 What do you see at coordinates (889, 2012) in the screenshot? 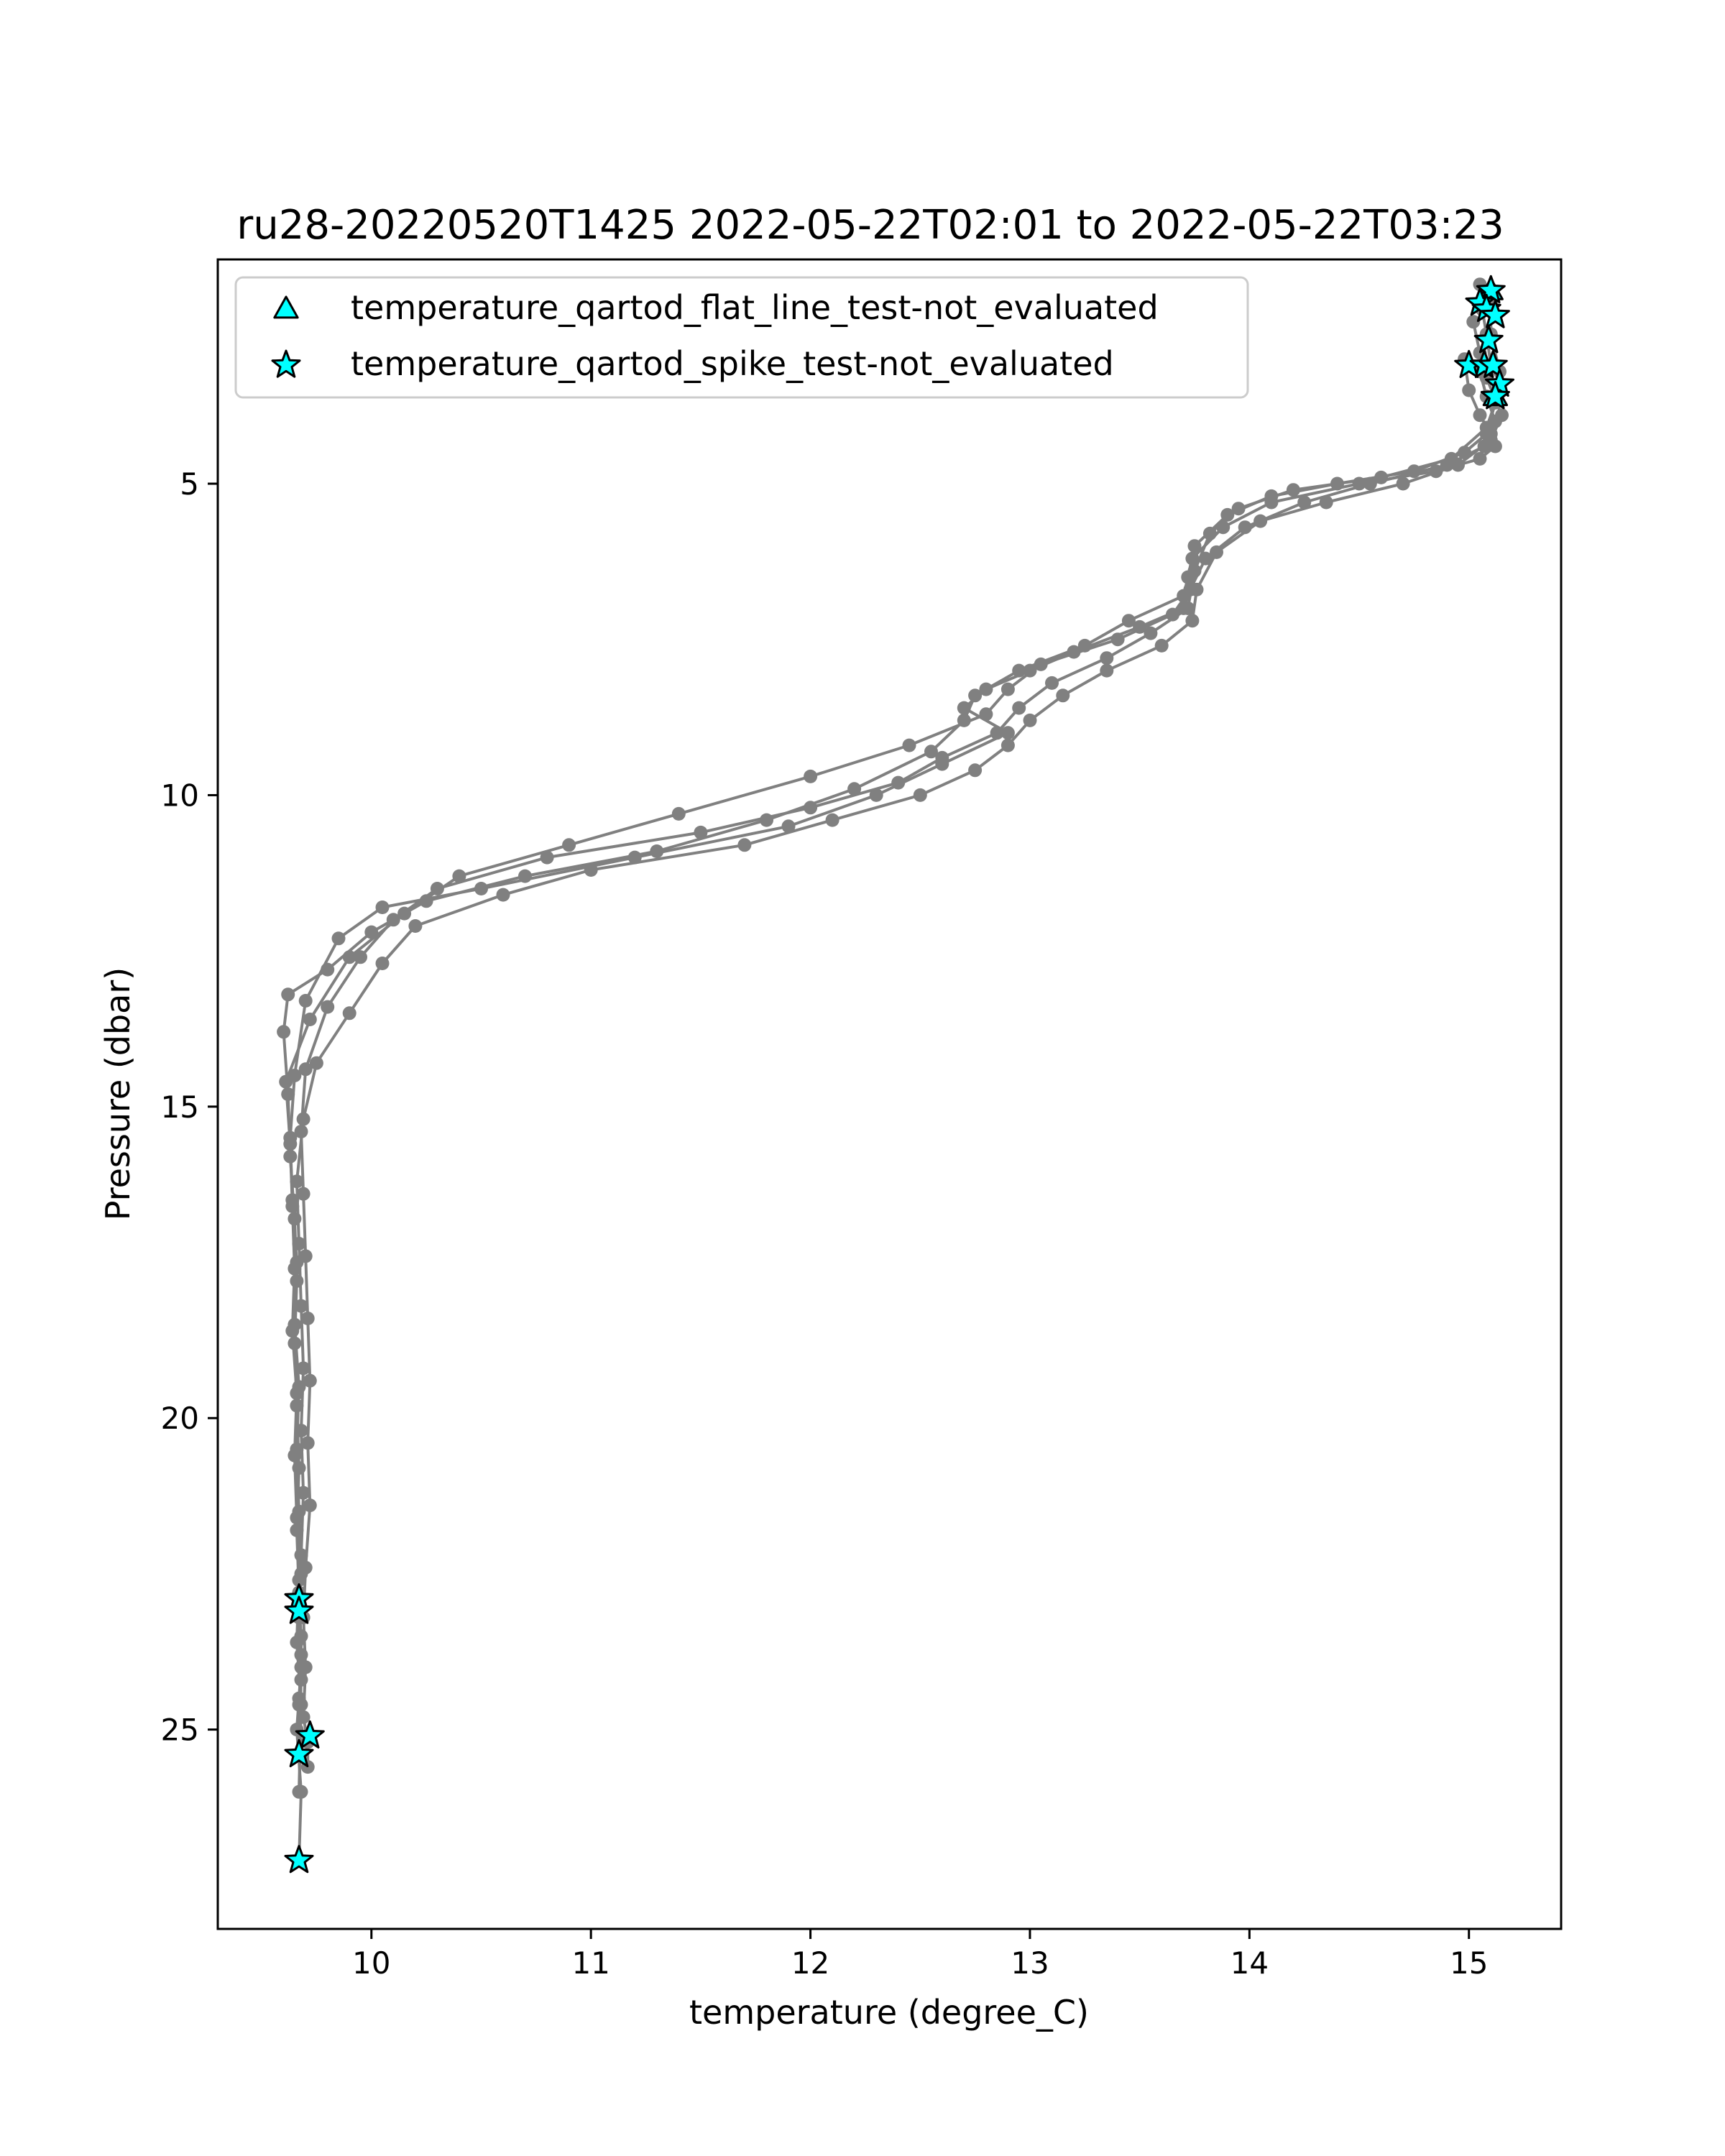
I see `x-axis-label: temperature (degree_C)` at bounding box center [889, 2012].